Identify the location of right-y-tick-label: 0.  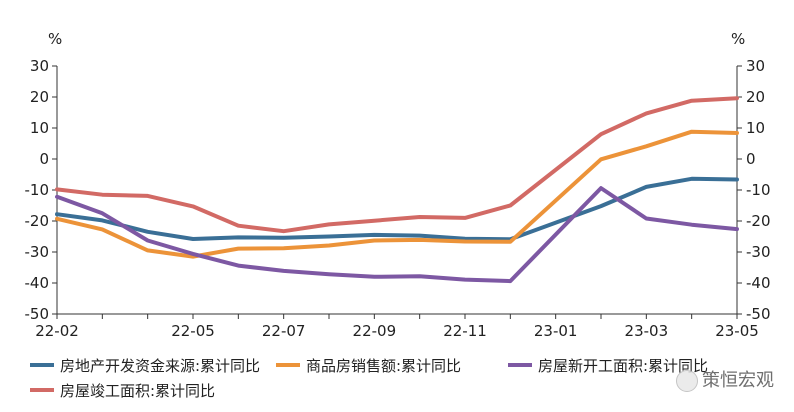
(751, 159).